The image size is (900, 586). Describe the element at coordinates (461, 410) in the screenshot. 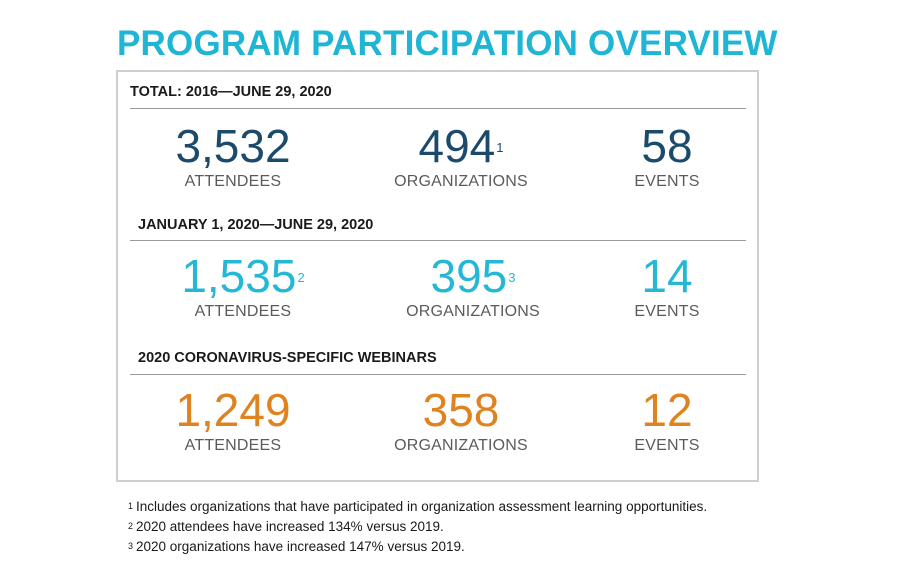

I see `stat-value: 358` at that location.